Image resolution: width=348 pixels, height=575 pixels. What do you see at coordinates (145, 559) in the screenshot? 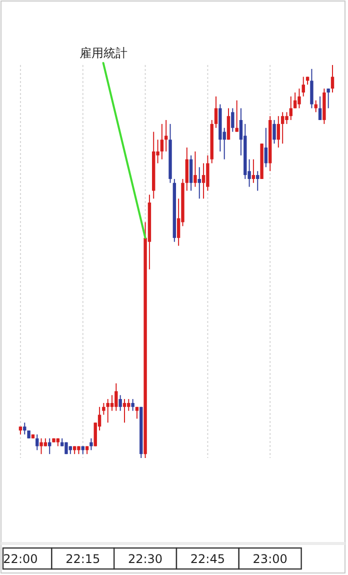
I see `x-tick-label: 22:30` at bounding box center [145, 559].